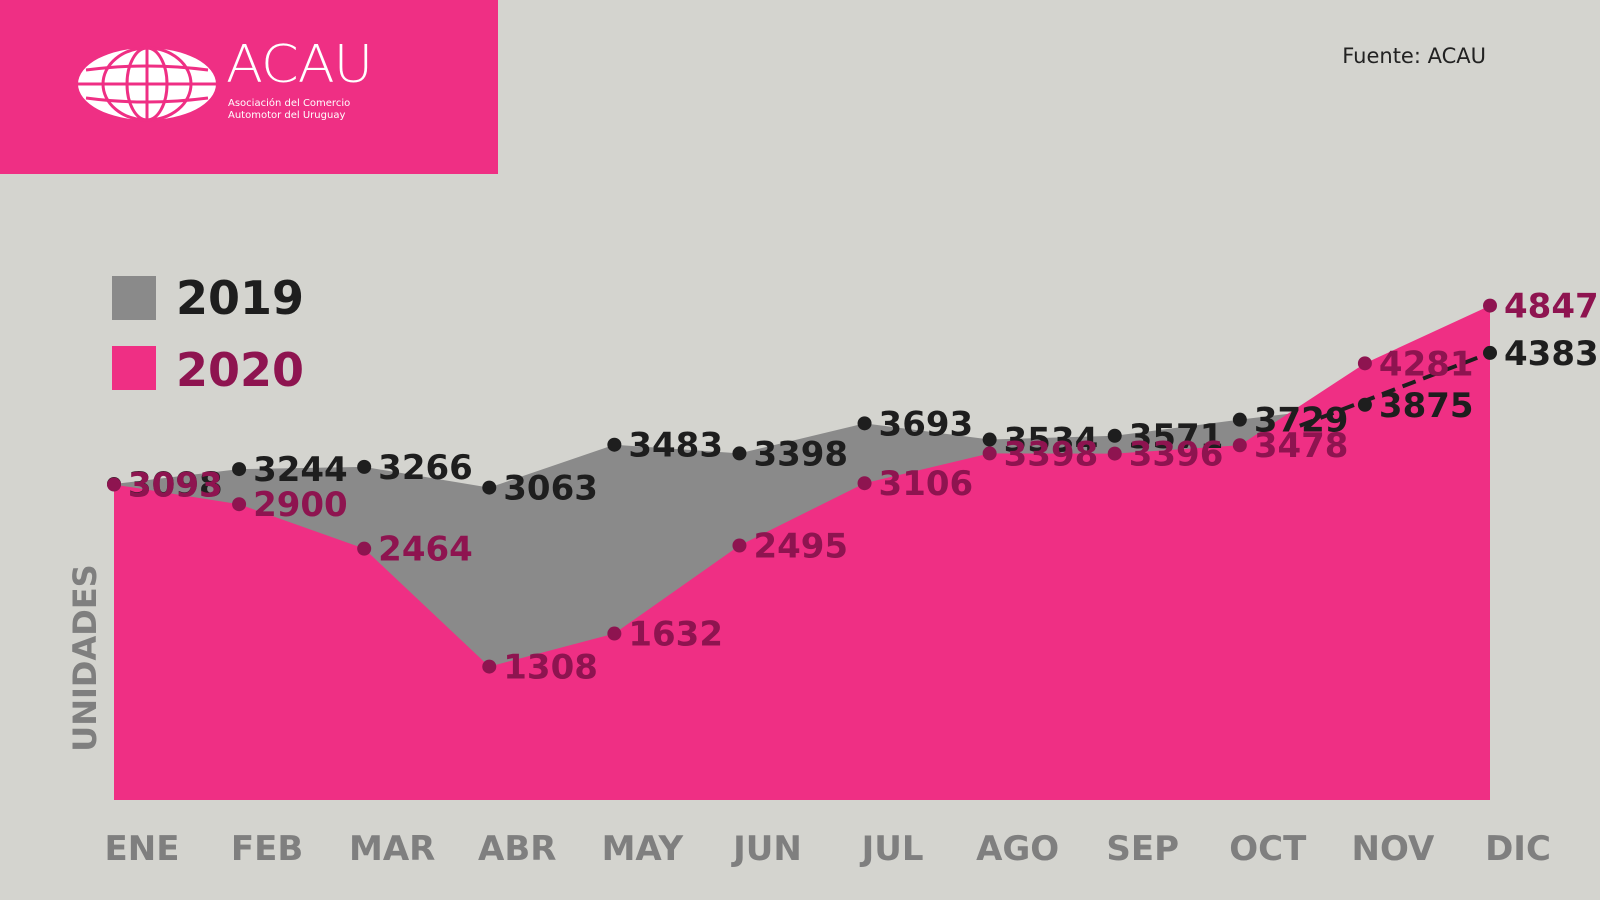  What do you see at coordinates (1518, 849) in the screenshot?
I see `x-tick-label-dic: DIC` at bounding box center [1518, 849].